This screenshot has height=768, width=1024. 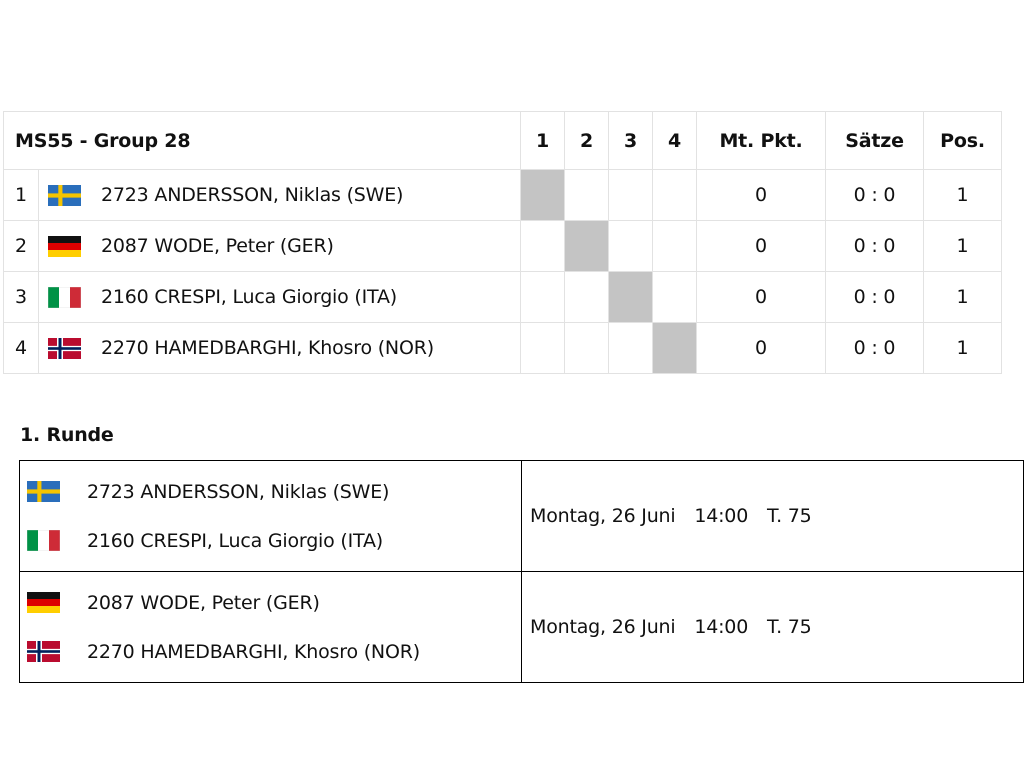 I want to click on player-cell: 2087 WODE, Peter (GER), so click(x=279, y=246).